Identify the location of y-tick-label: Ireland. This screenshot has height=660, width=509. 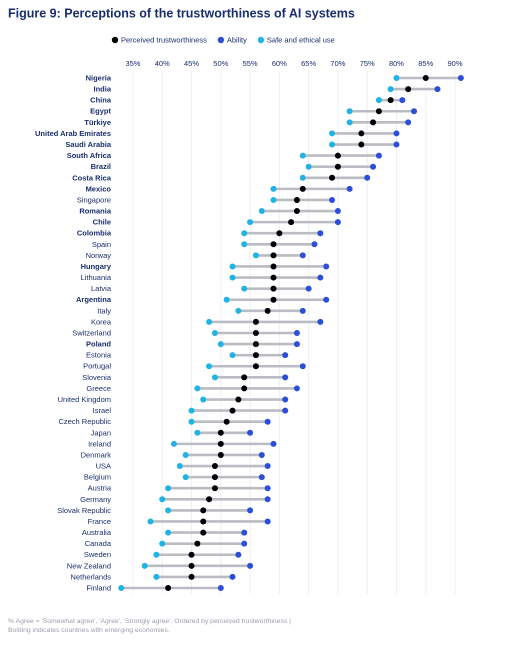
(99, 443).